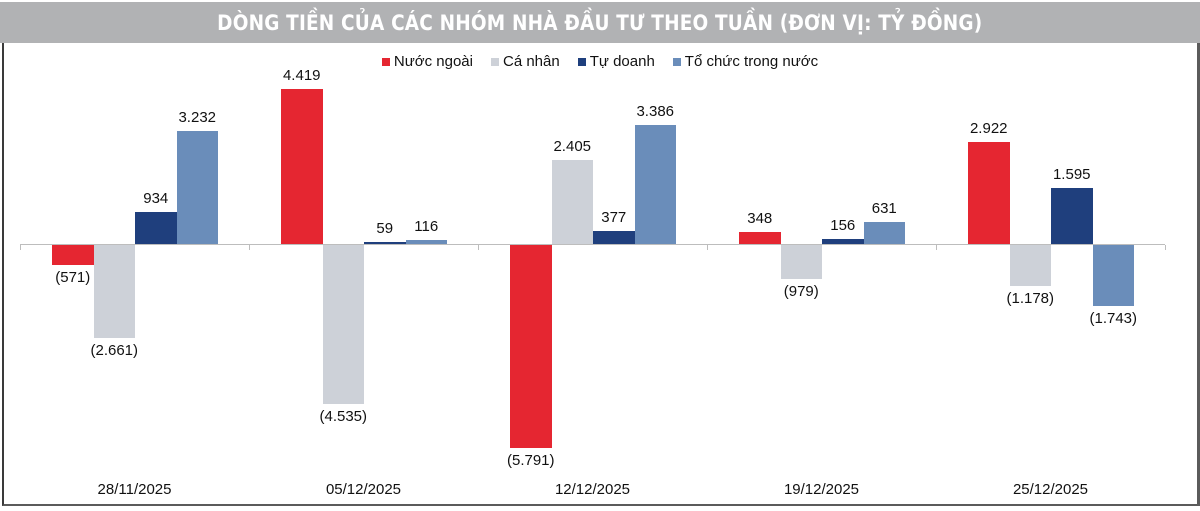 Image resolution: width=1200 pixels, height=511 pixels. What do you see at coordinates (433, 61) in the screenshot?
I see `legend-label: Nước ngoài` at bounding box center [433, 61].